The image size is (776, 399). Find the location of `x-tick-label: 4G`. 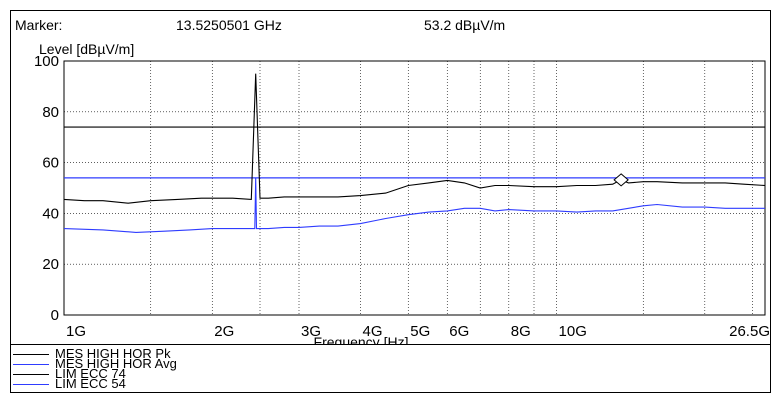

x-tick-label: 4G is located at coordinates (373, 331).